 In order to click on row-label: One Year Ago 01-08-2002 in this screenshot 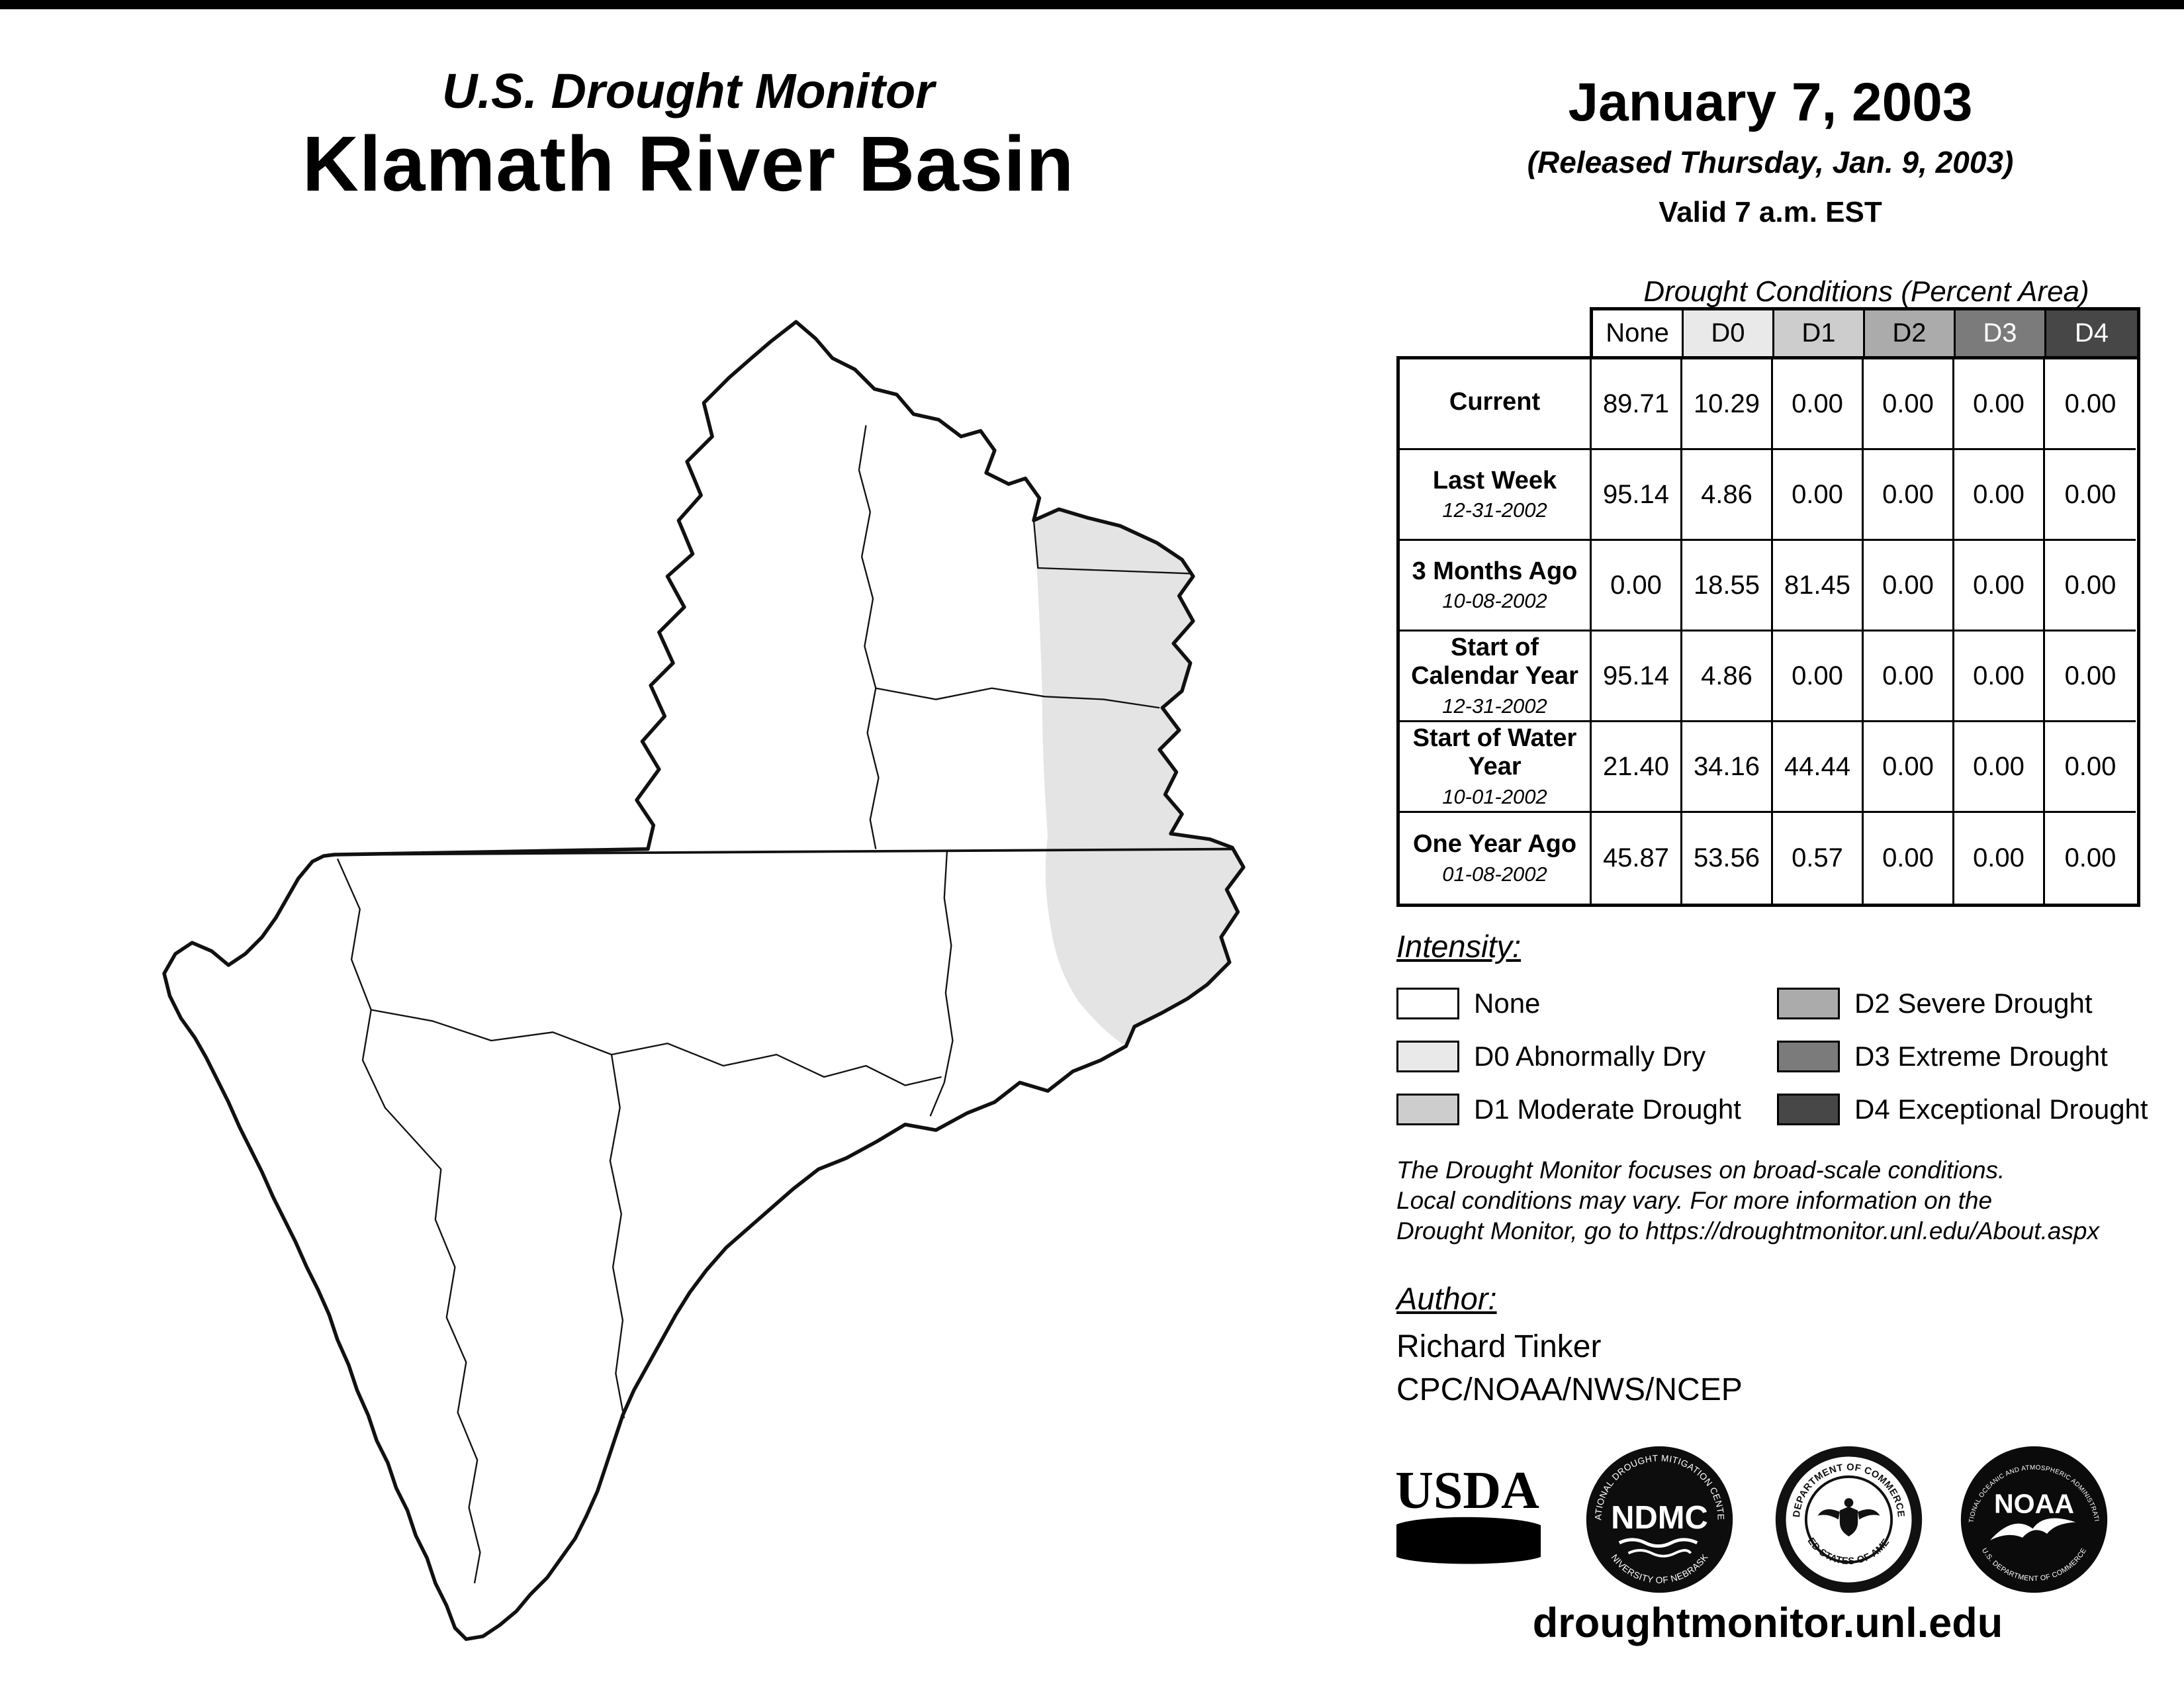, I will do `click(1496, 858)`.